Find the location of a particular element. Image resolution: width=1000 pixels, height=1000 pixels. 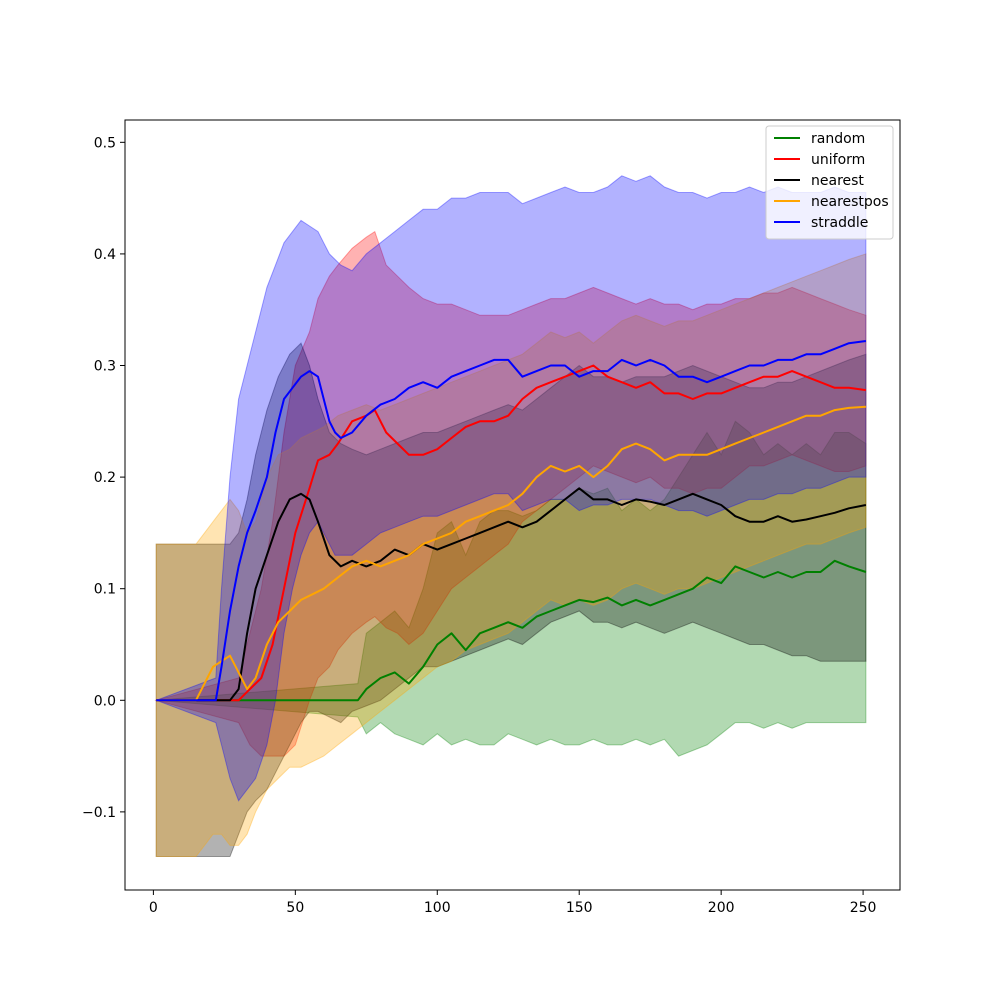

y-tick-label: −0.1 is located at coordinates (99, 813).